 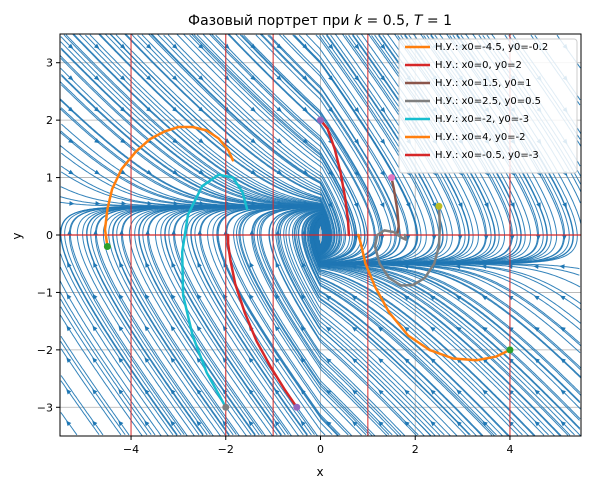 I want to click on legend-label: Н.У.: x0=1.5, y0=1, so click(x=483, y=83).